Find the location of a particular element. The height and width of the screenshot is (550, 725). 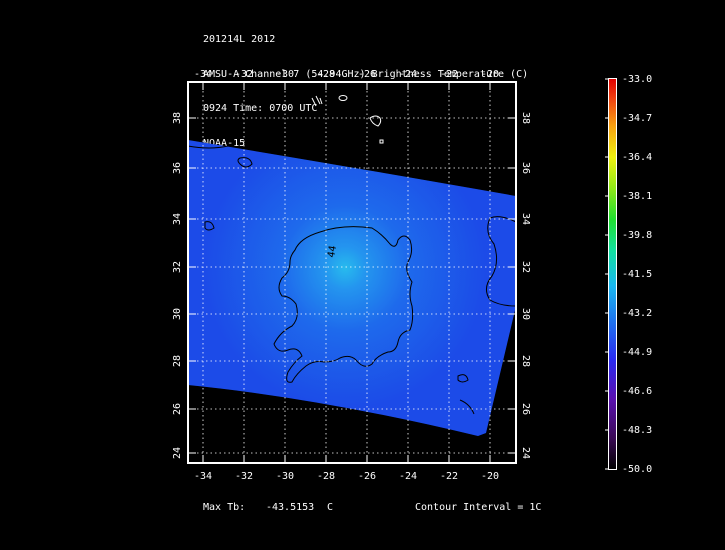

colorbar-label: -50.0 is located at coordinates (637, 469).